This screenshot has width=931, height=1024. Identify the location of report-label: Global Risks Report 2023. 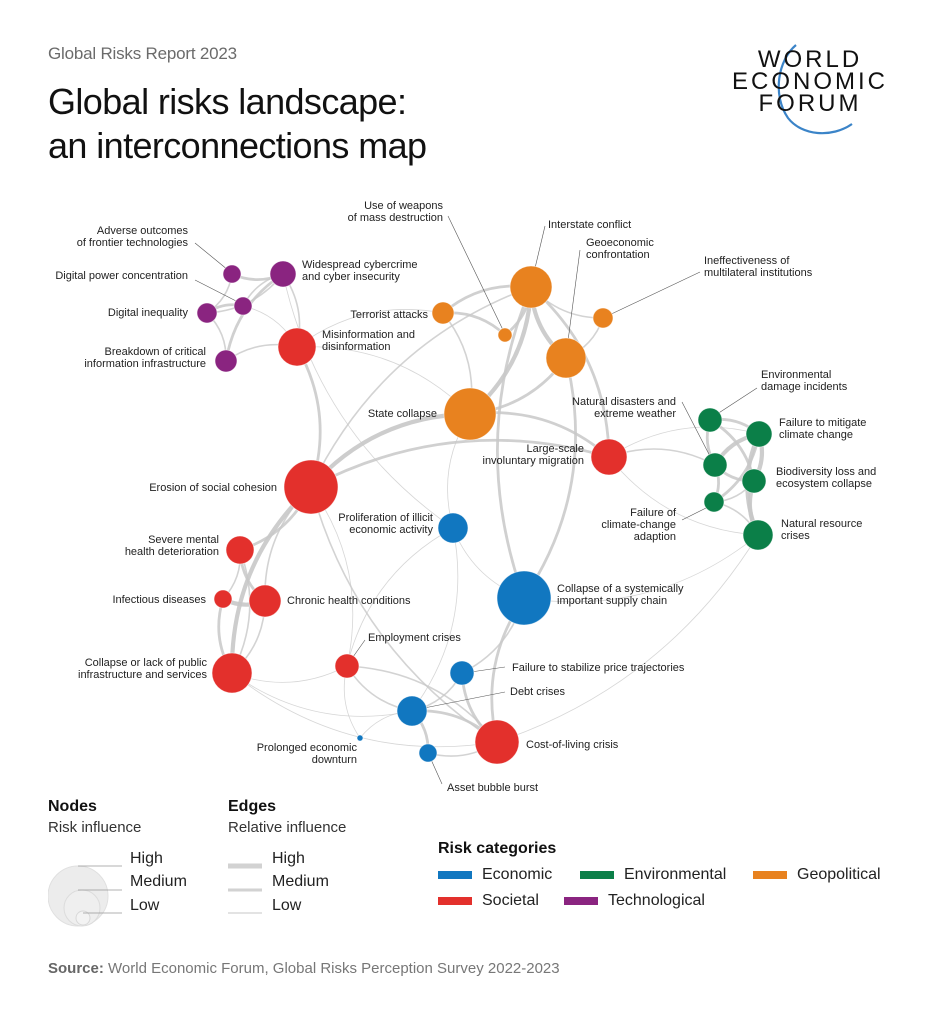
(142, 53).